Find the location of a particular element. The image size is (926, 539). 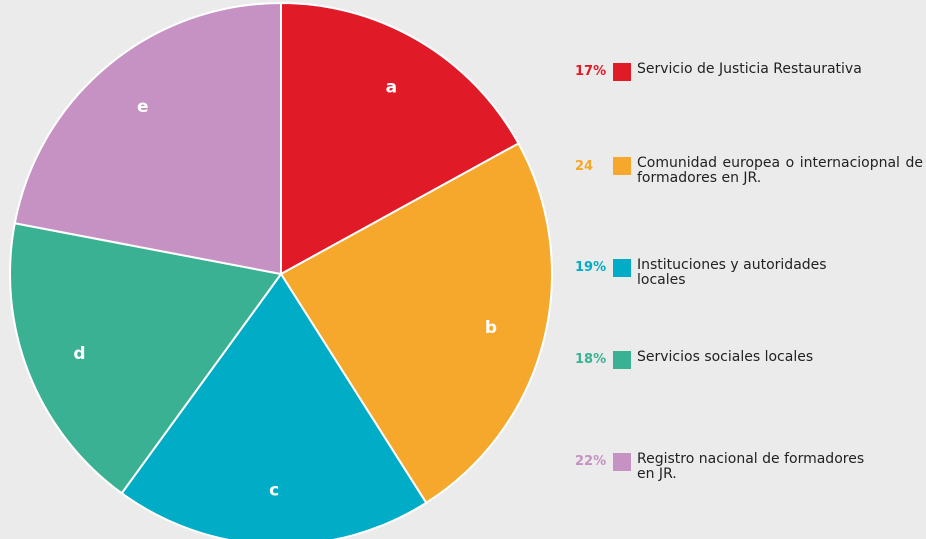

legend-label: Servicio de Justicia Restaurativa is located at coordinates (749, 69).